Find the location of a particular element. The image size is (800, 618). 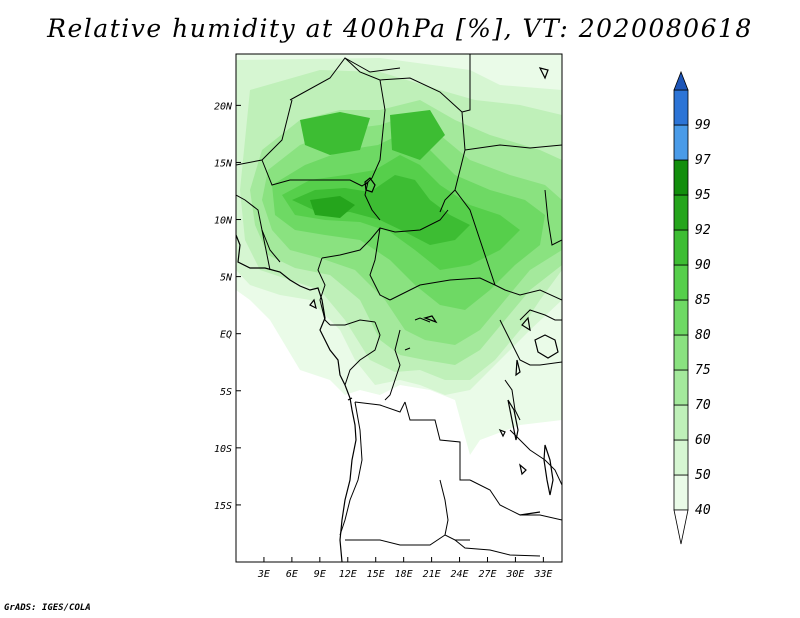

x-tick-label: 3E is located at coordinates (263, 574).